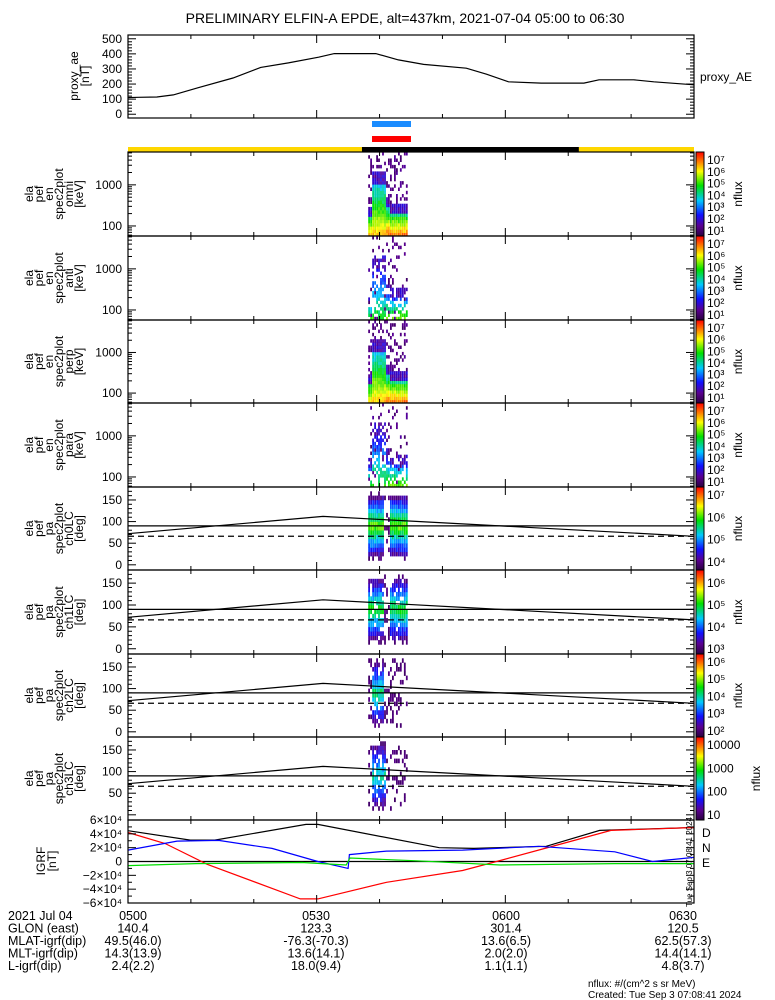 The width and height of the screenshot is (775, 1000). I want to click on colorbar-perp, so click(700, 361).